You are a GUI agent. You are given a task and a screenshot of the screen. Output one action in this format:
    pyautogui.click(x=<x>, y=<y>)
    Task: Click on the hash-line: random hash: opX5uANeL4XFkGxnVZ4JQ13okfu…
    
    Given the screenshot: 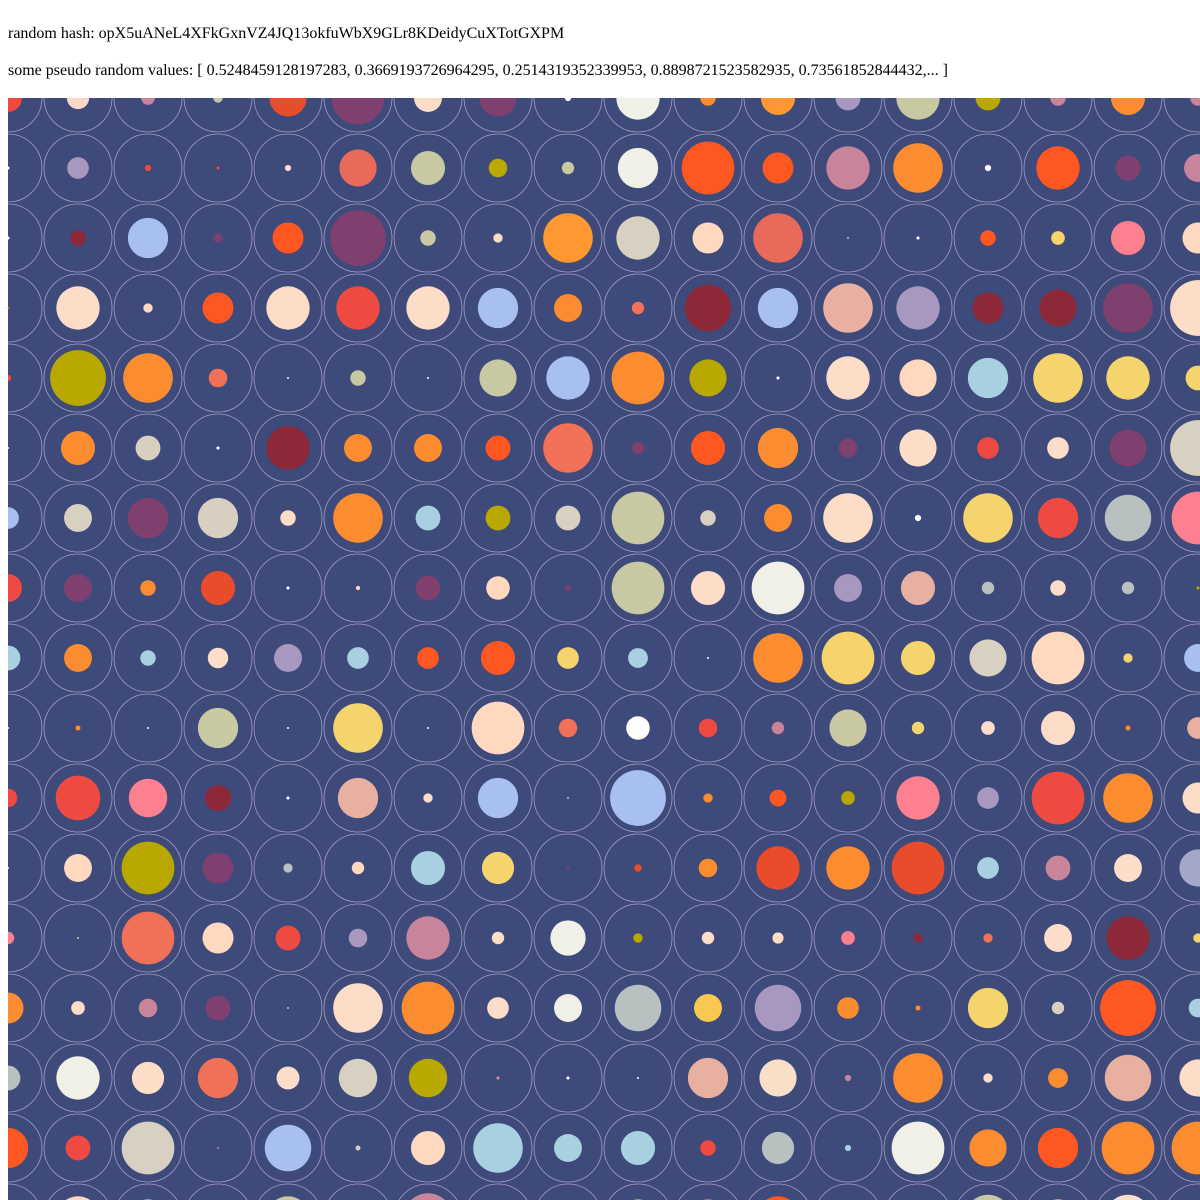 What is the action you would take?
    pyautogui.click(x=286, y=34)
    